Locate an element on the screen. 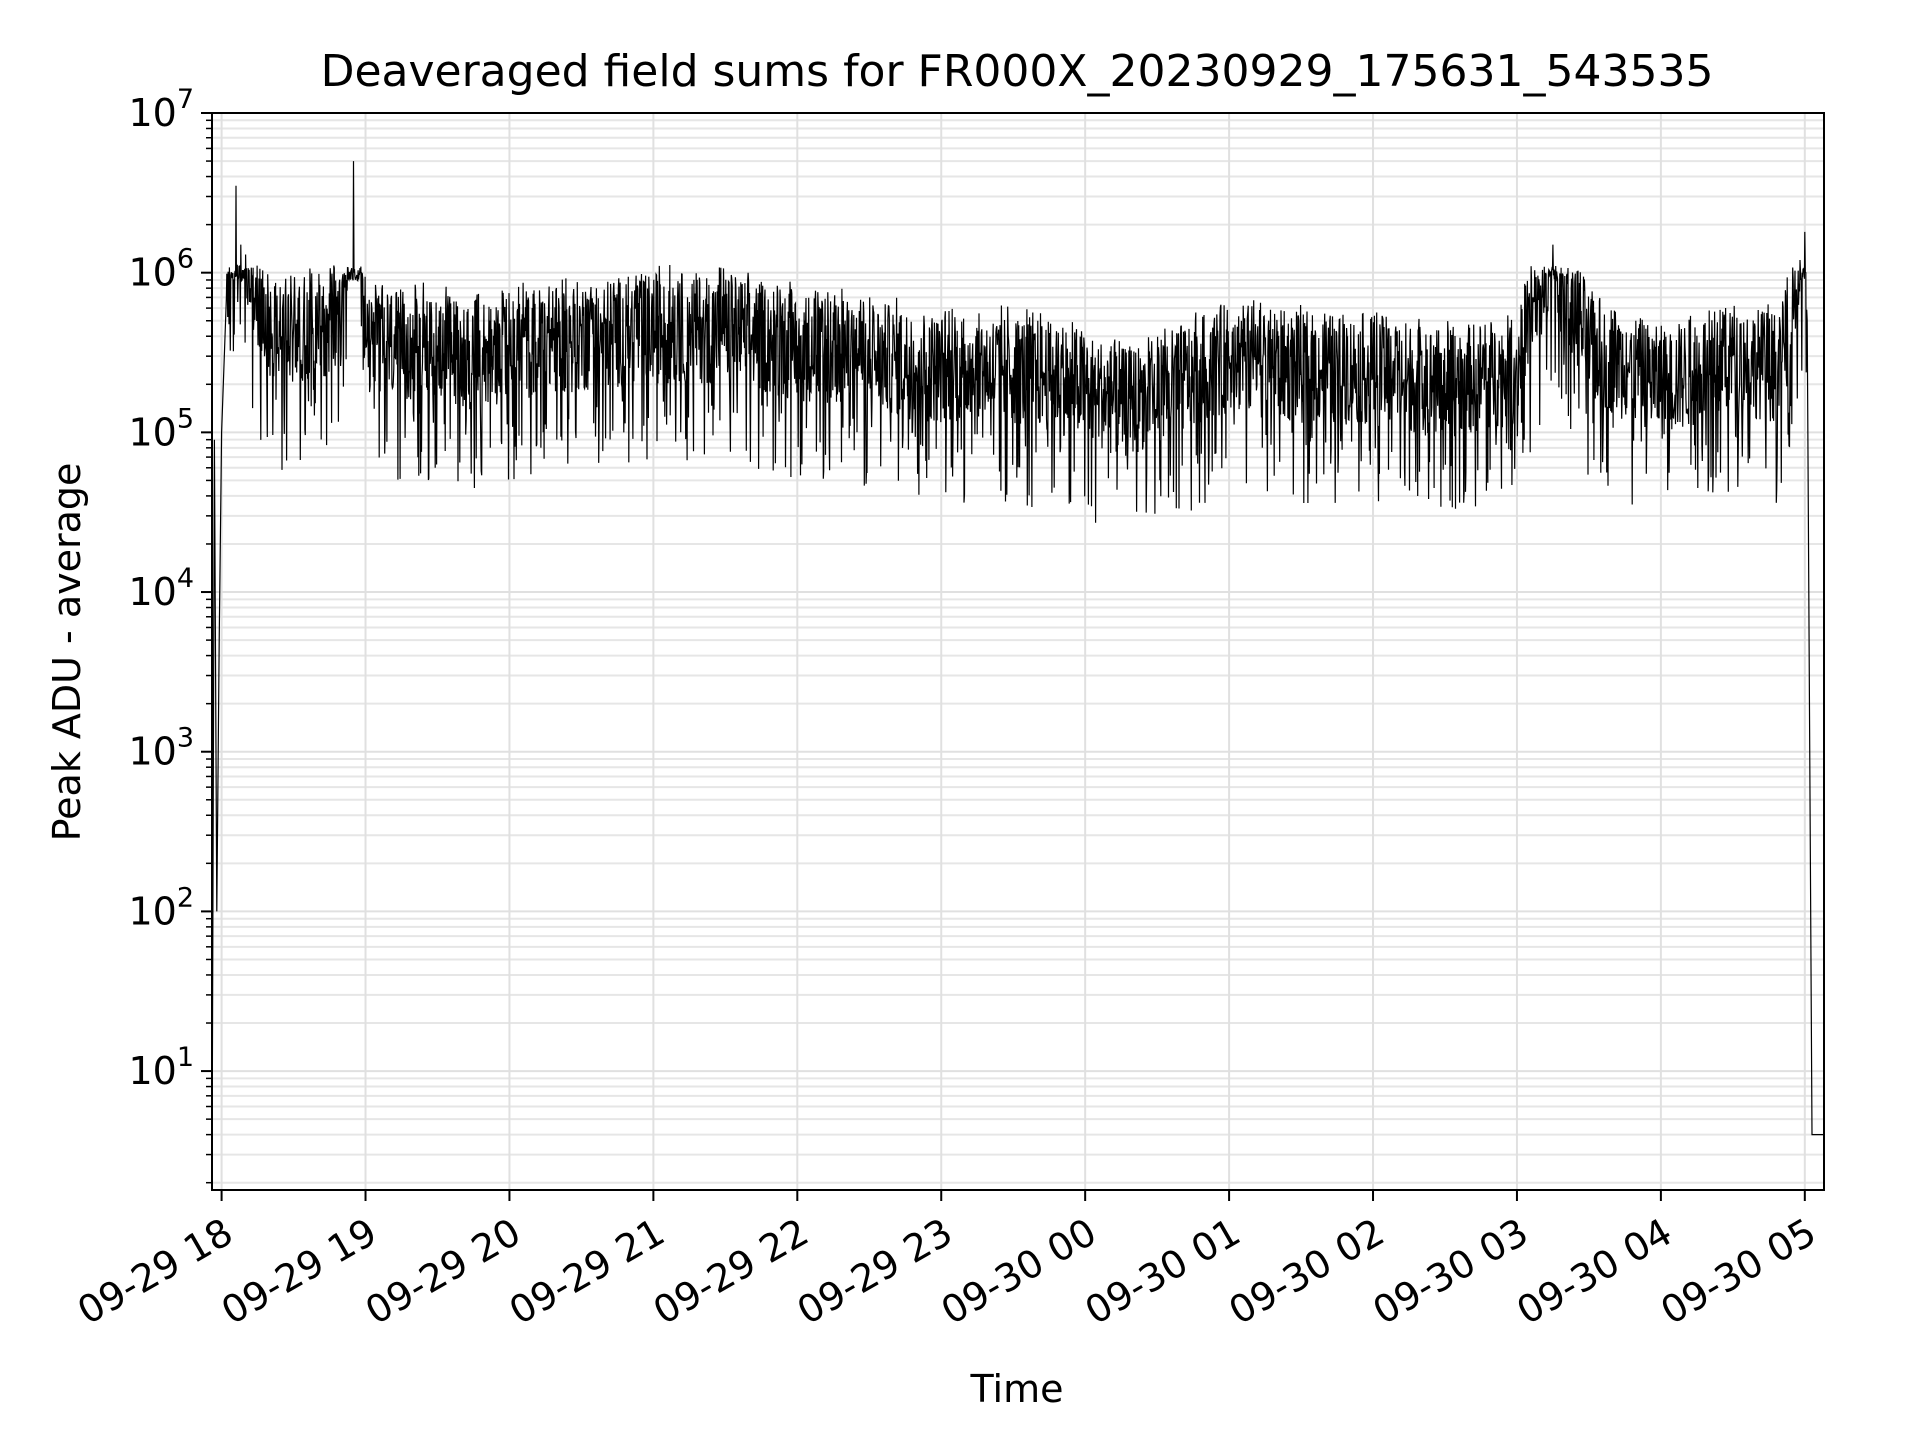 The image size is (1920, 1440). y-tick-label: 10⁷ is located at coordinates (161, 109).